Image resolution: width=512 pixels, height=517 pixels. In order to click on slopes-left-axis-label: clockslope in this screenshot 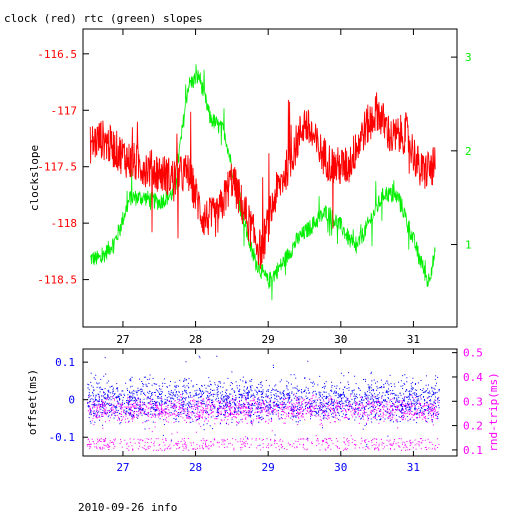, I will do `click(34, 178)`.